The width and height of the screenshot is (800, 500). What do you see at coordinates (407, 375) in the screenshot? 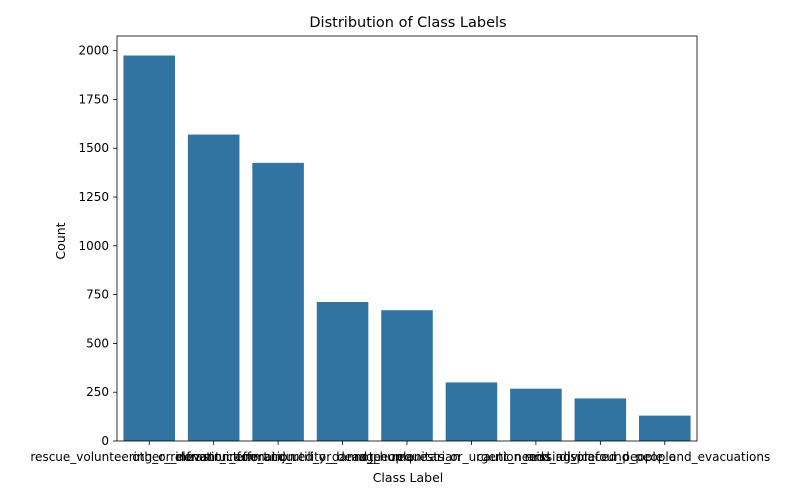
I see `bar-not_humanitarian` at bounding box center [407, 375].